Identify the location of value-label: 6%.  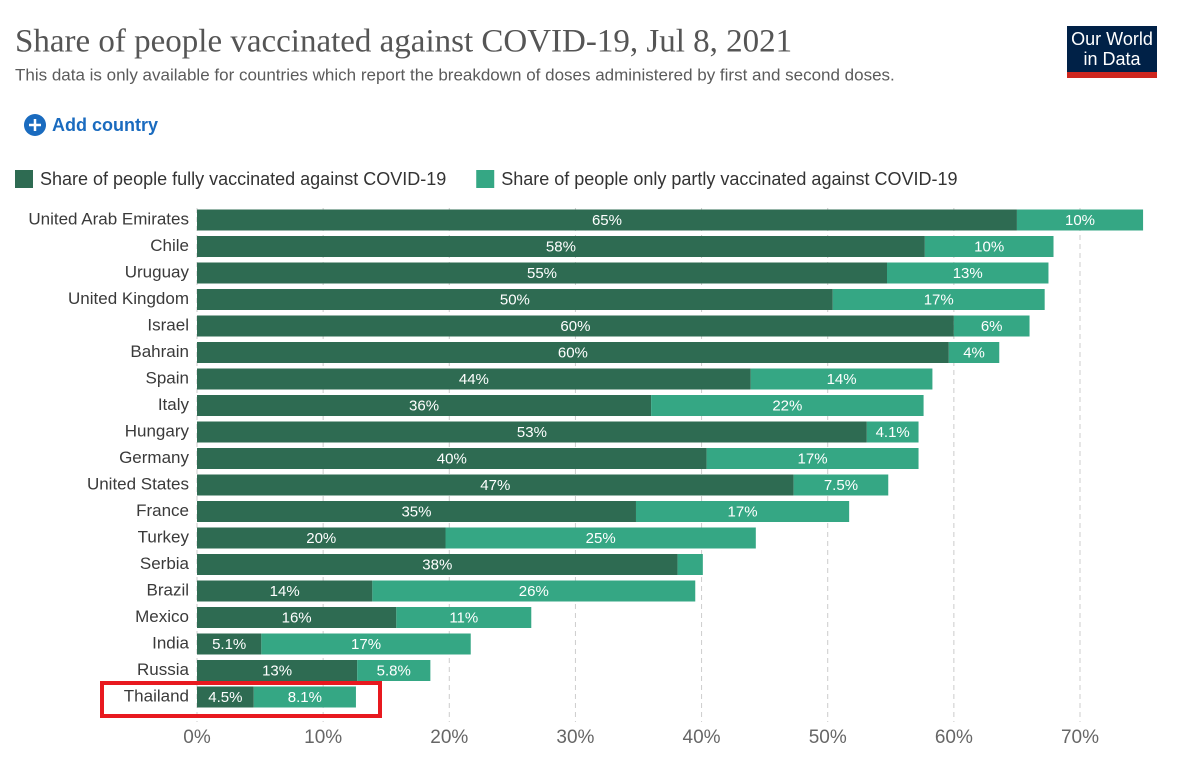
(992, 326).